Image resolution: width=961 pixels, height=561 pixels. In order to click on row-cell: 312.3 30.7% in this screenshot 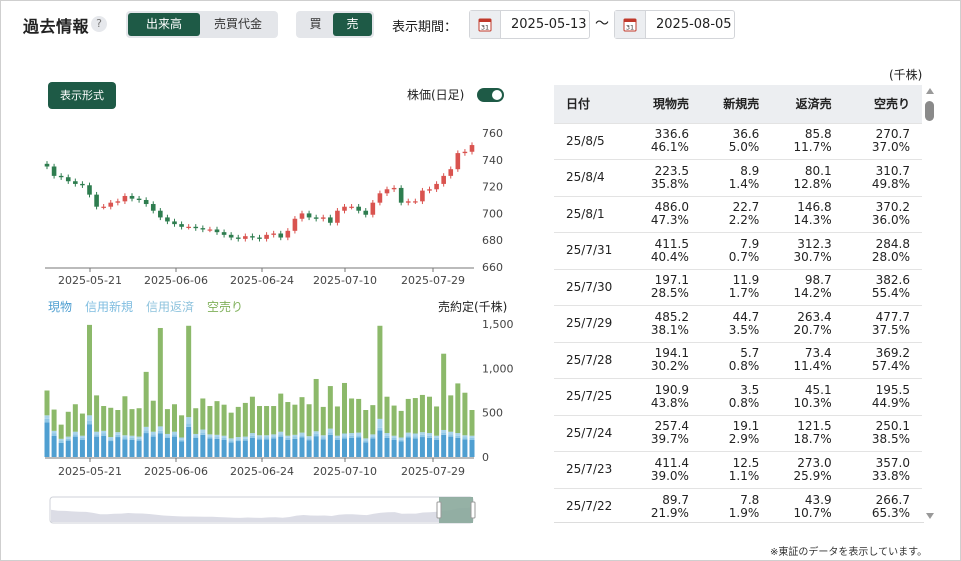, I will do `click(807, 251)`.